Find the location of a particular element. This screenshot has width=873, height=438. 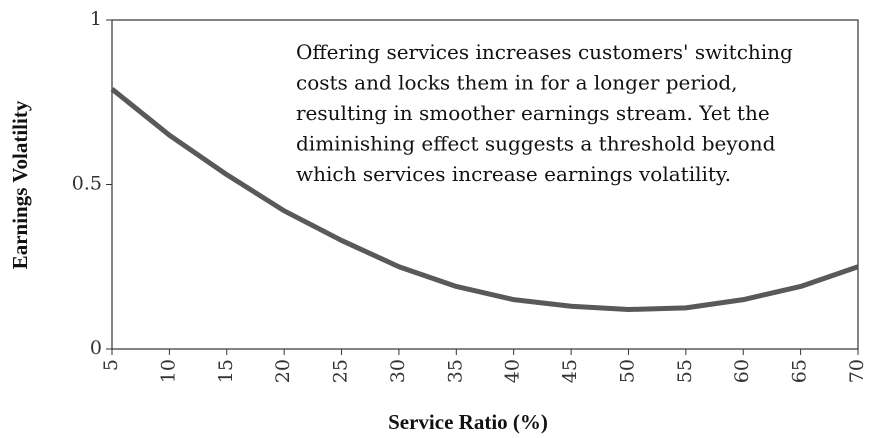

y-tick-label: 0.5 is located at coordinates (87, 184).